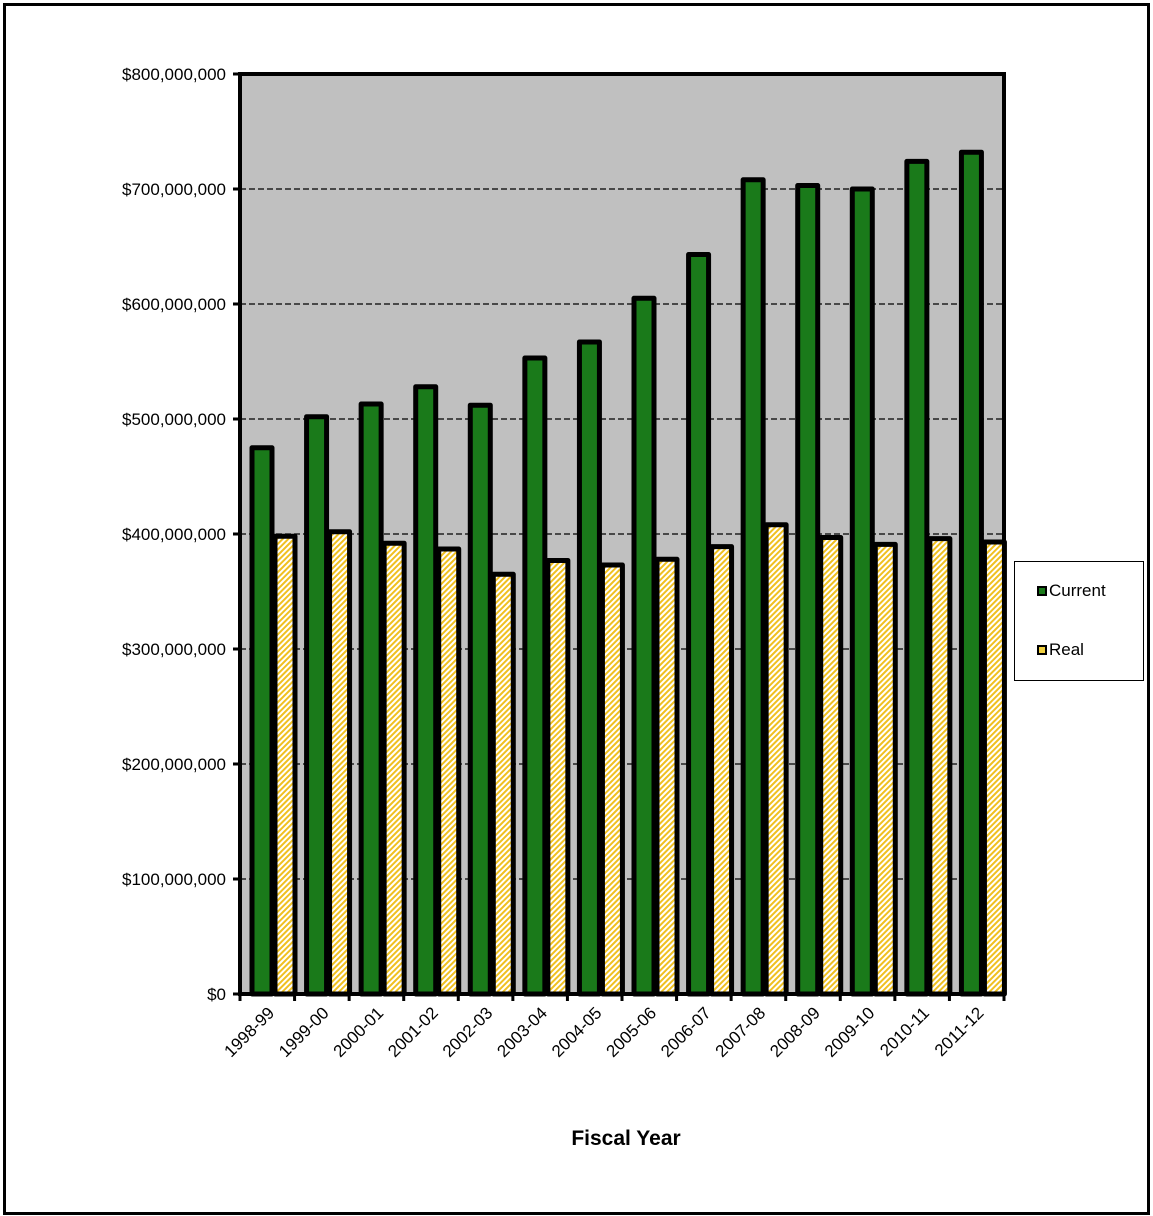 The height and width of the screenshot is (1216, 1153). I want to click on x-tick-label: 2003-04, so click(522, 1032).